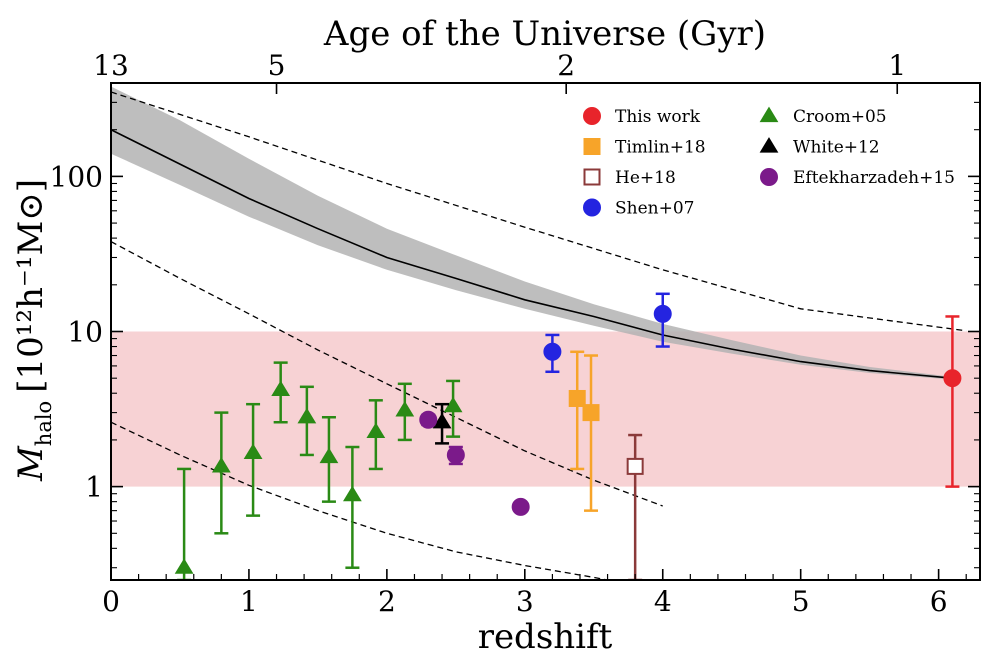 The image size is (992, 661). Describe the element at coordinates (897, 65) in the screenshot. I see `top-tick-label-1: 1` at that location.